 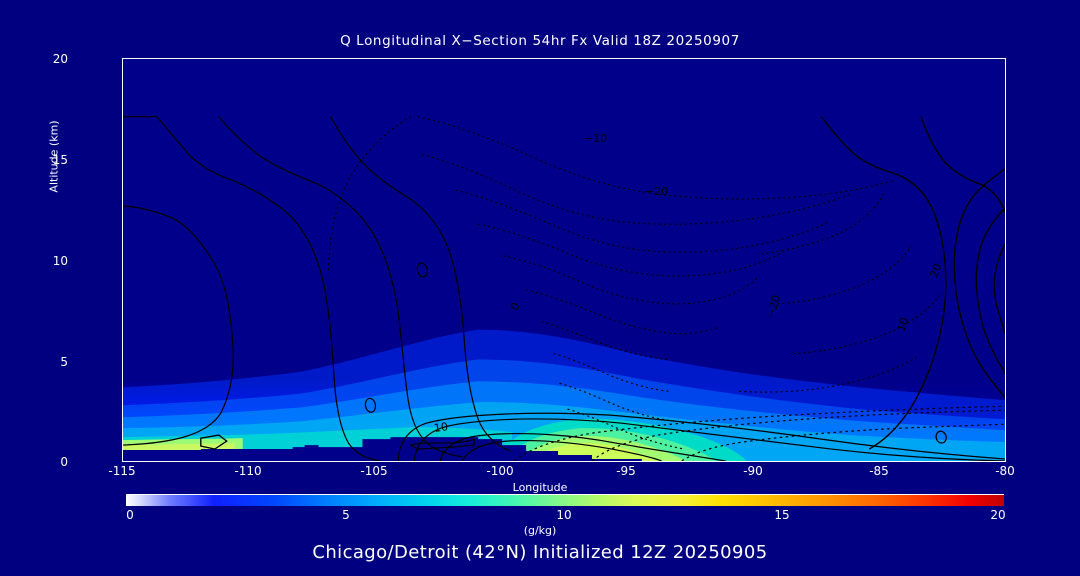 What do you see at coordinates (122, 471) in the screenshot?
I see `x-tick--115: -115` at bounding box center [122, 471].